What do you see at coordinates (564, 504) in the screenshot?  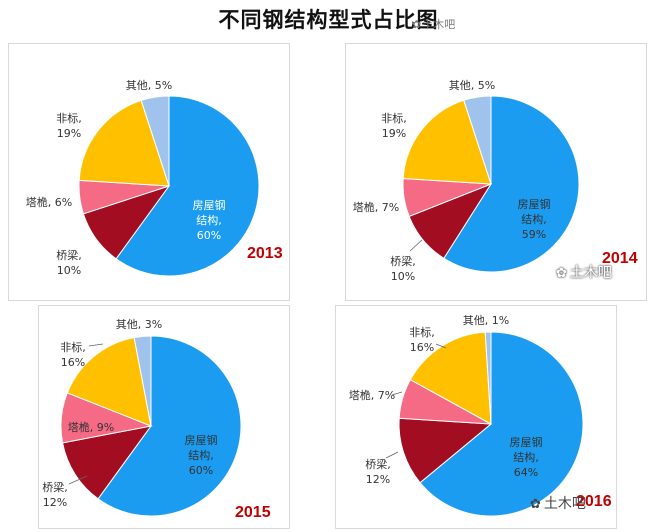 I see `watermark-2016-text: 土木吧` at bounding box center [564, 504].